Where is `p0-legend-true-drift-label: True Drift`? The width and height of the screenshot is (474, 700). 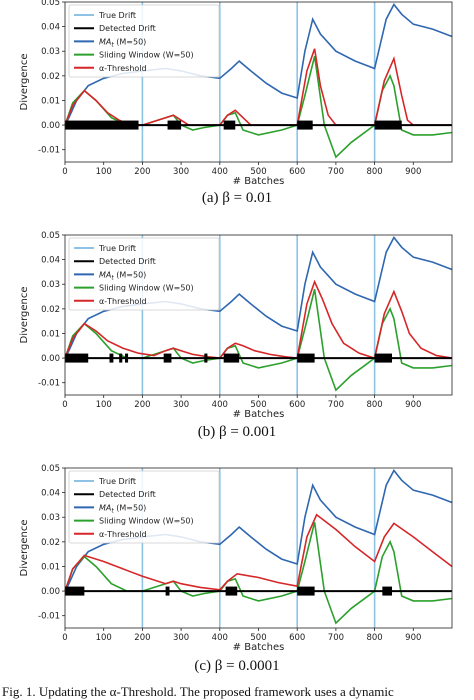
p0-legend-true-drift-label: True Drift is located at coordinates (117, 15).